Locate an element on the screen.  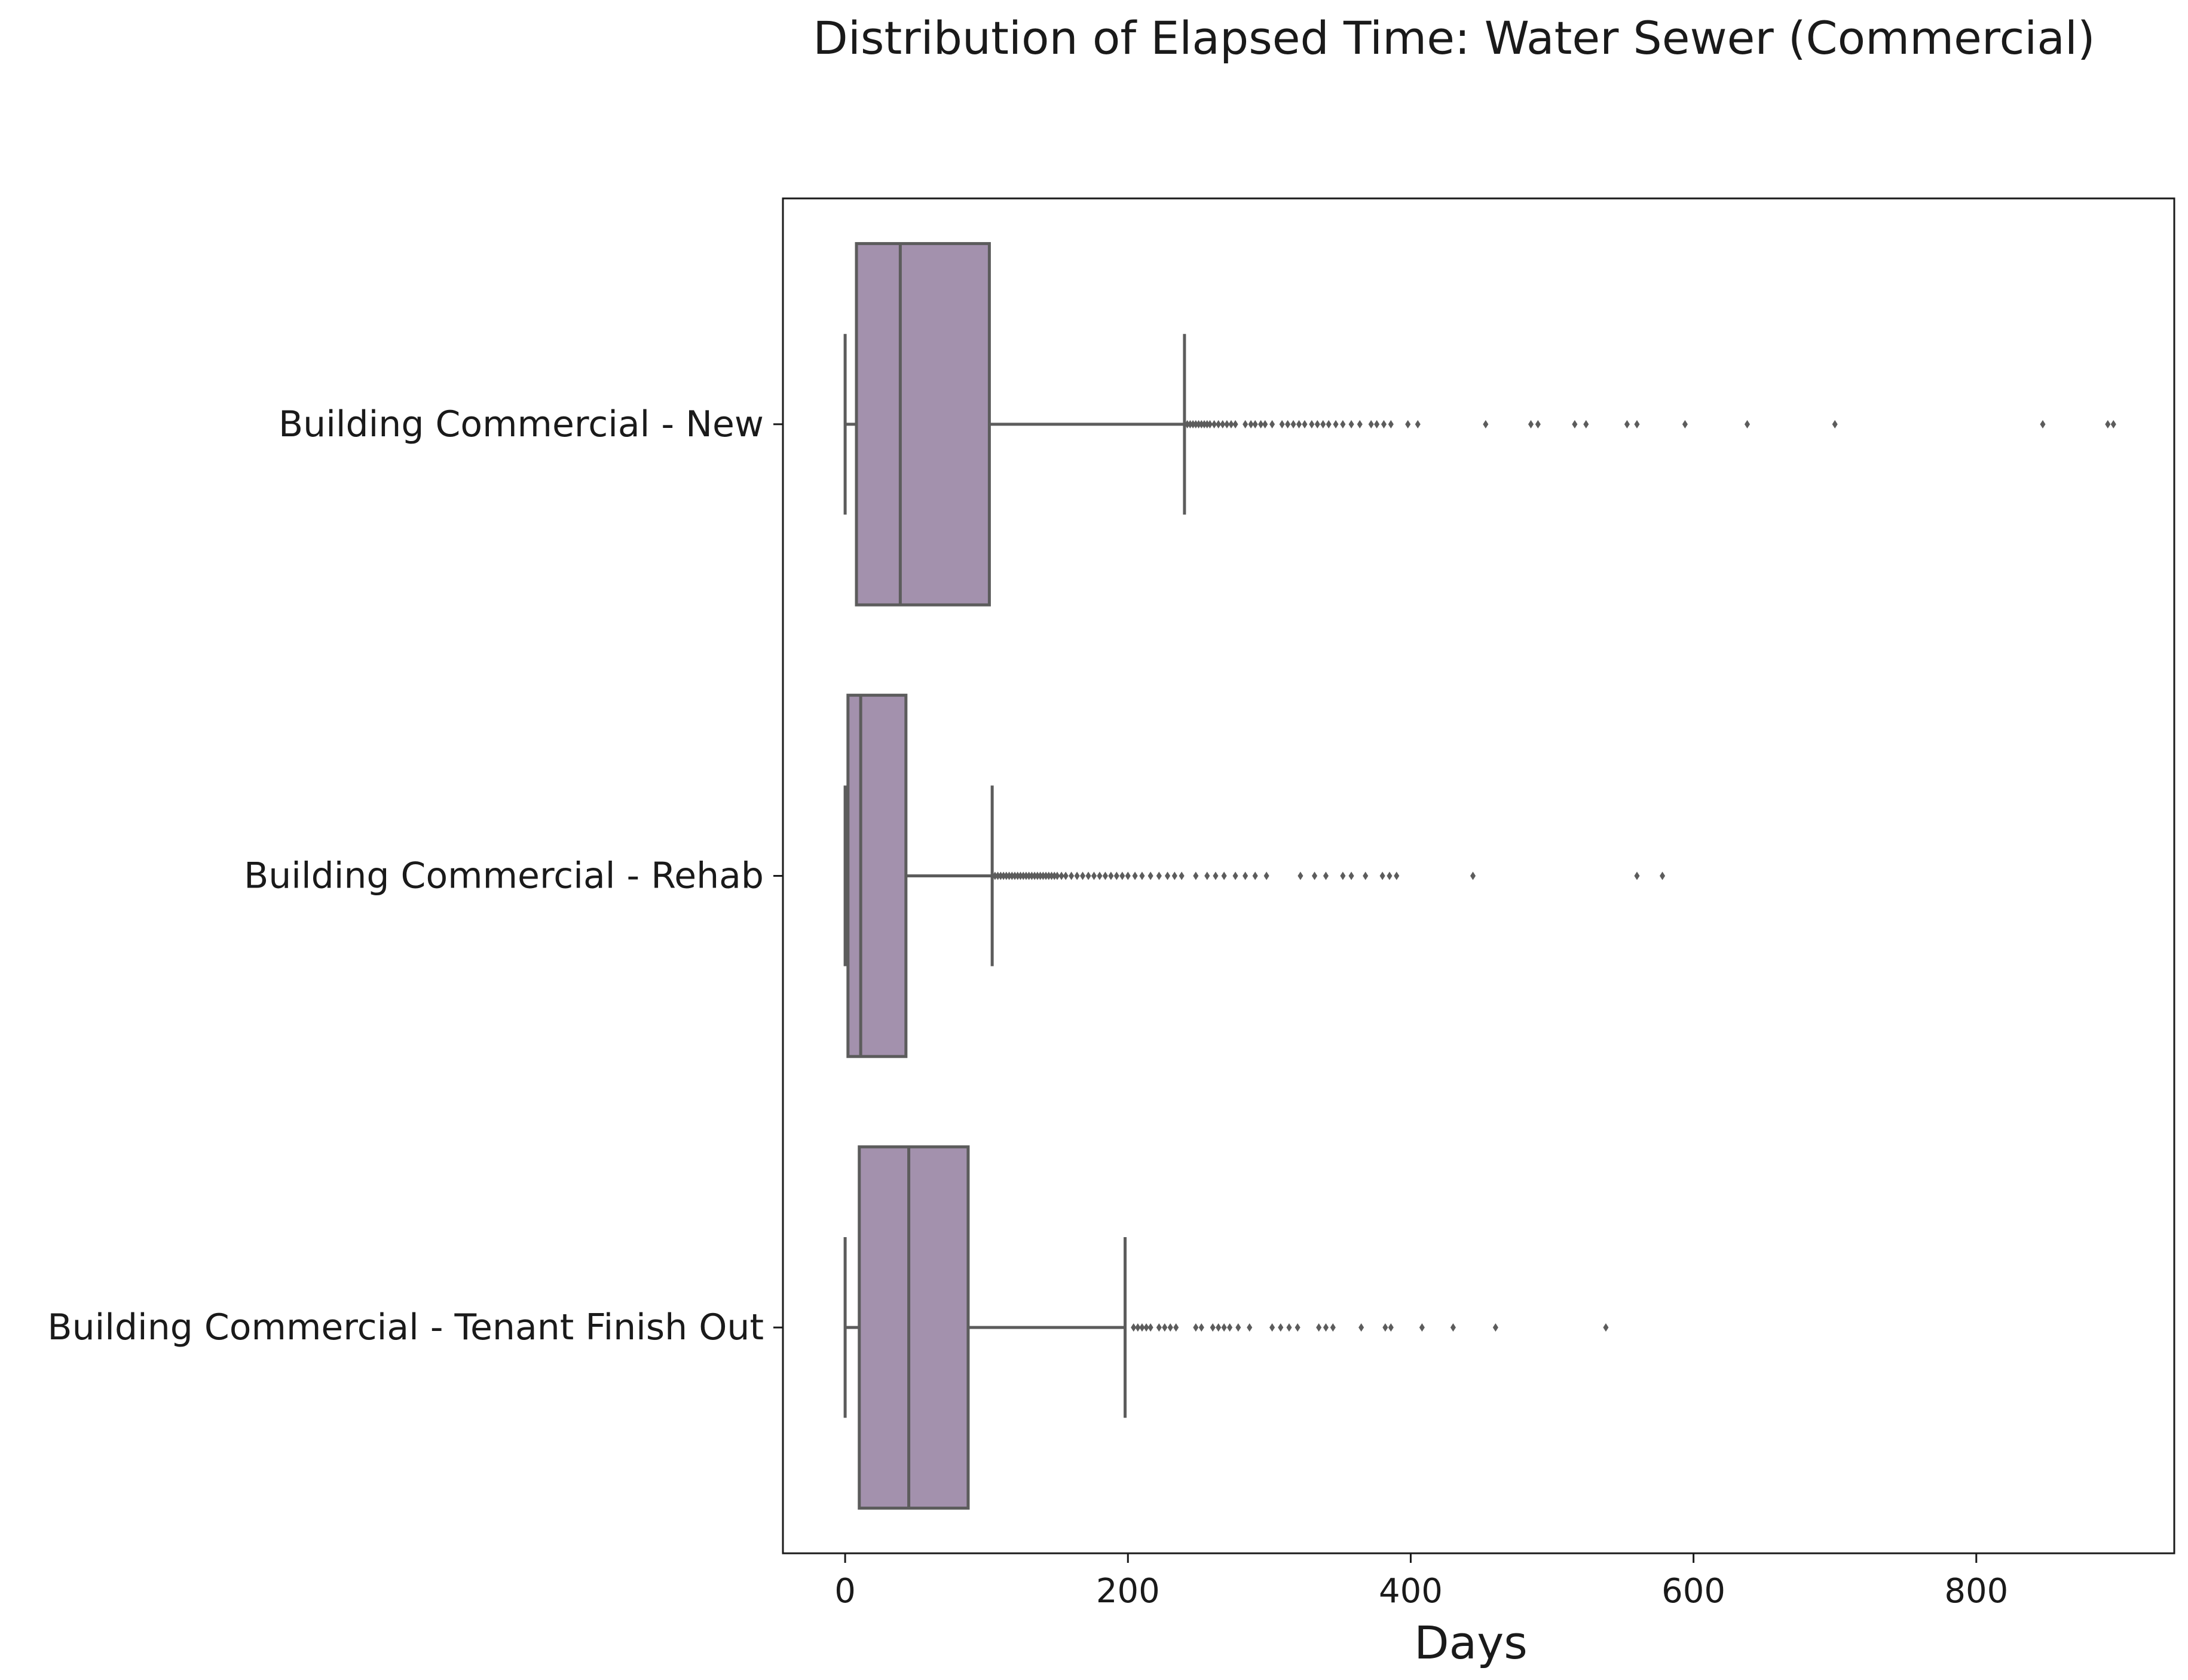
x-tick-label: 600 is located at coordinates (1693, 1592).